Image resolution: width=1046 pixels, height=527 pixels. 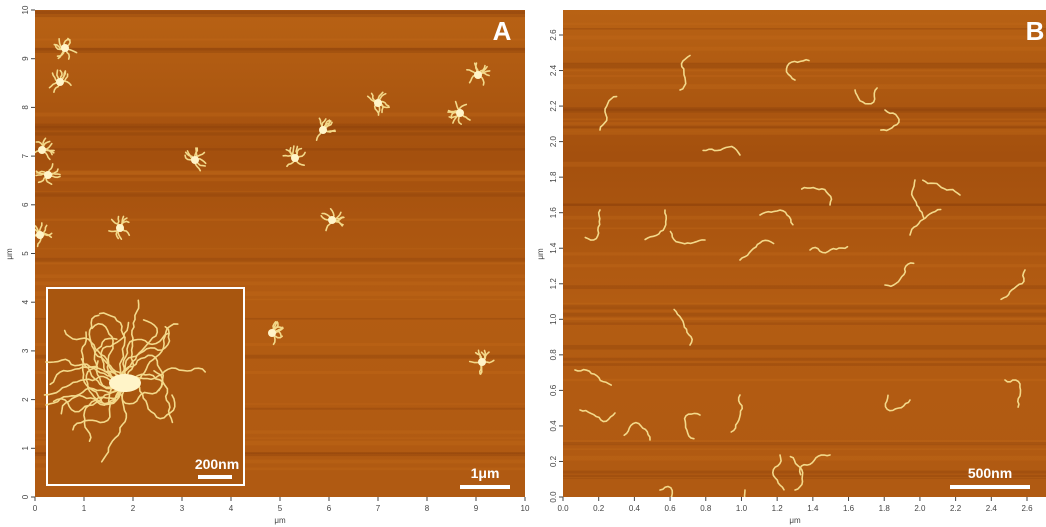 What do you see at coordinates (553, 213) in the screenshot?
I see `y-tick-label: 1.6` at bounding box center [553, 213].